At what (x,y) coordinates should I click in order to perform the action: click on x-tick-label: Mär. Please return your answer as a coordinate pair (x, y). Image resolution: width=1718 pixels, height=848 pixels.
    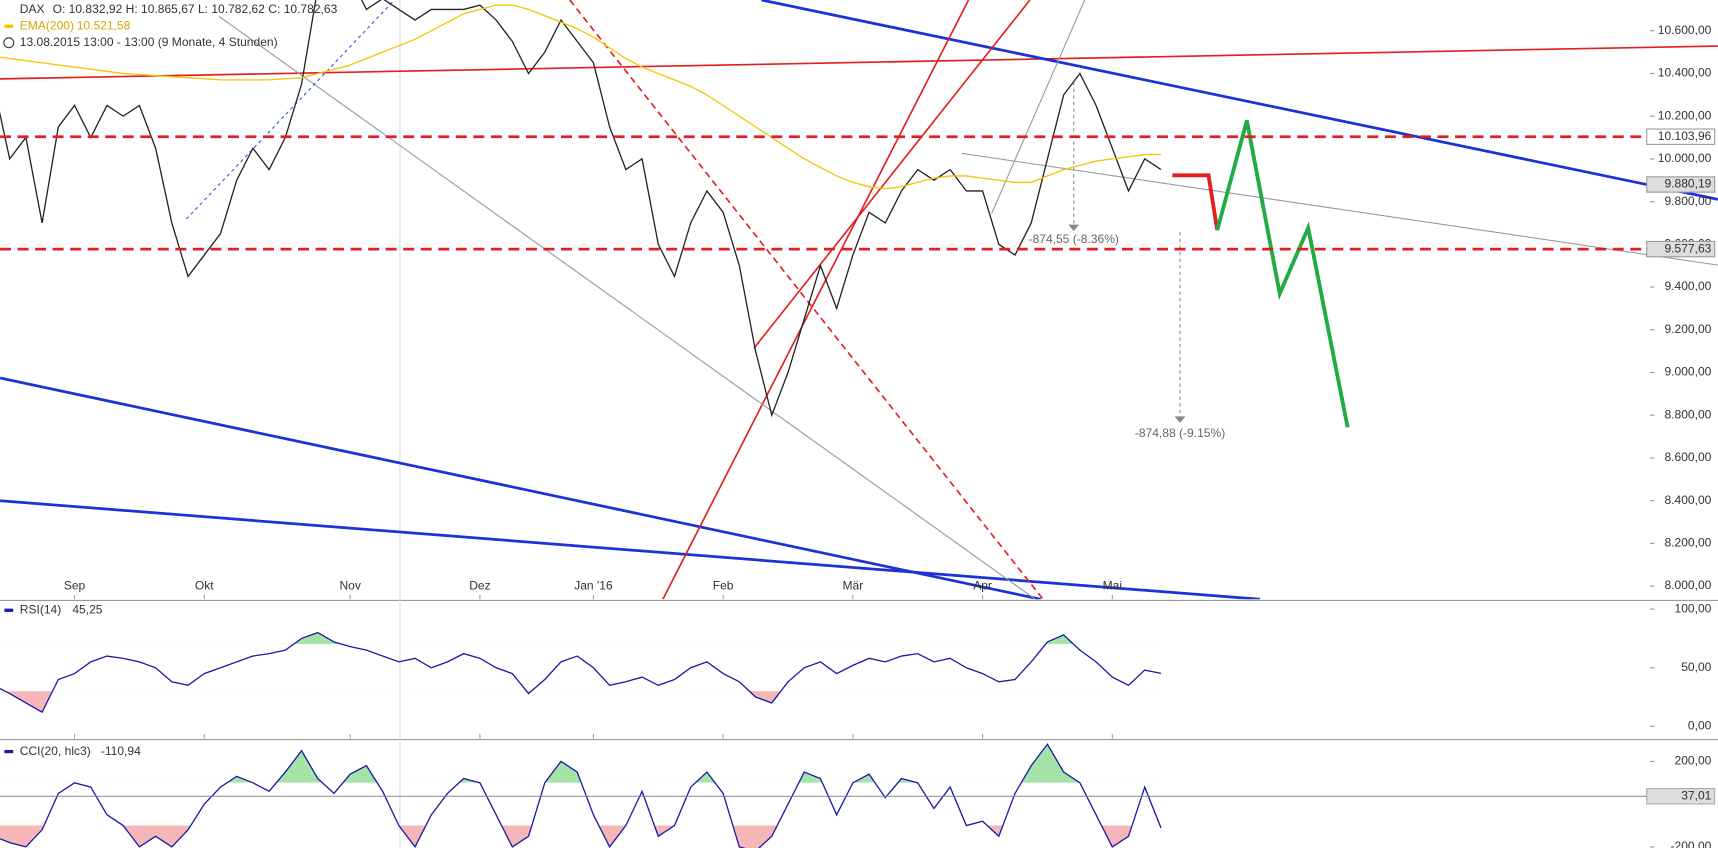
    Looking at the image, I should click on (852, 585).